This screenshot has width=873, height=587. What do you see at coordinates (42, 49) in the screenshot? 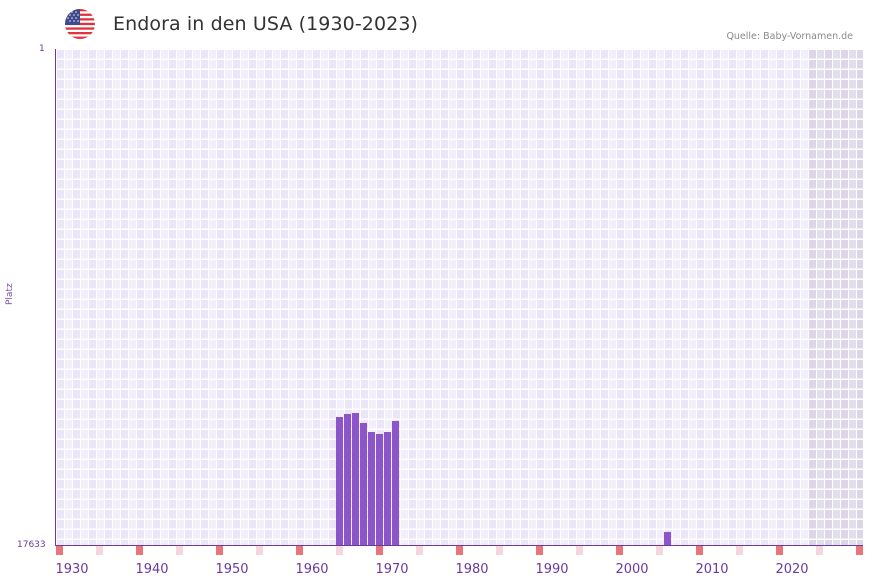
I see `y-tick-top: 1` at bounding box center [42, 49].